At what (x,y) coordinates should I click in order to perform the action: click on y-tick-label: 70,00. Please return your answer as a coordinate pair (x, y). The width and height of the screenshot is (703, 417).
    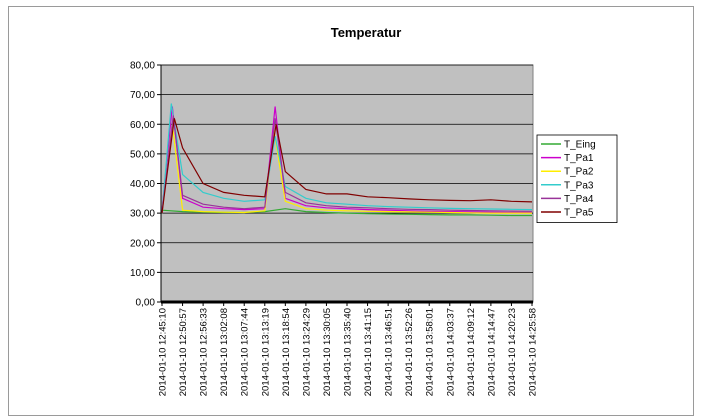
    Looking at the image, I should click on (142, 95).